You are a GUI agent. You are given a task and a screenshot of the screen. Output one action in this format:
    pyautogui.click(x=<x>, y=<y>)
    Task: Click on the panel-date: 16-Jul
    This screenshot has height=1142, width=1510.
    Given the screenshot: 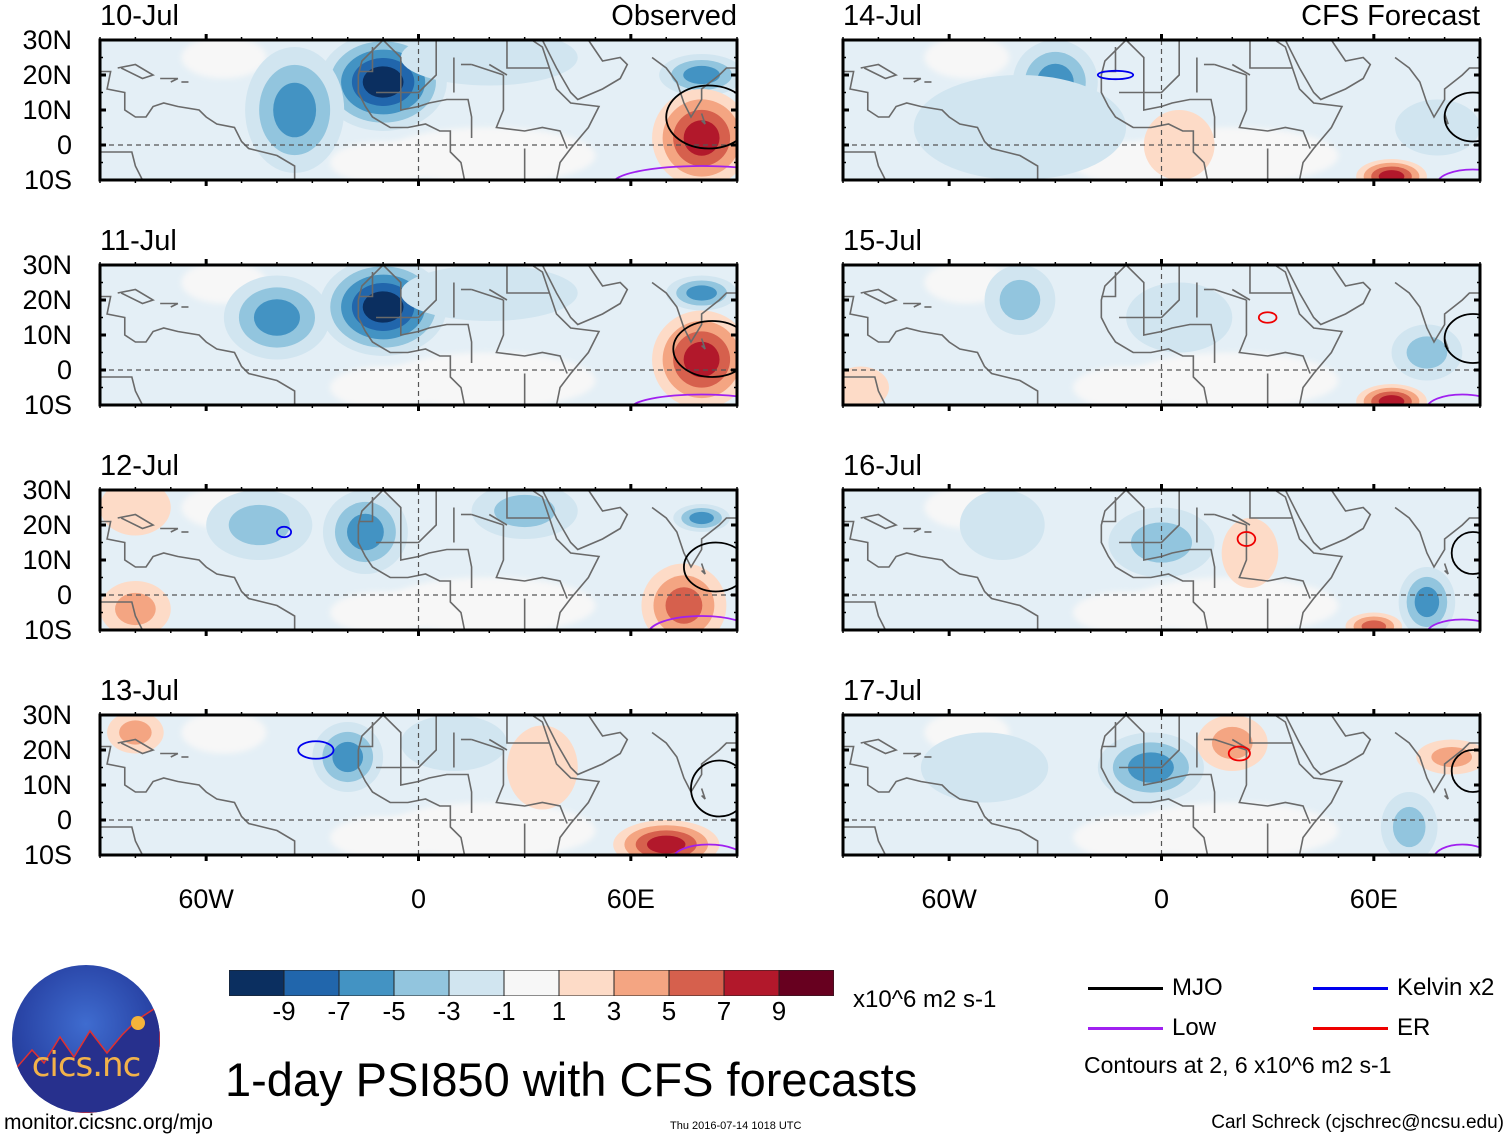 What is the action you would take?
    pyautogui.click(x=882, y=466)
    